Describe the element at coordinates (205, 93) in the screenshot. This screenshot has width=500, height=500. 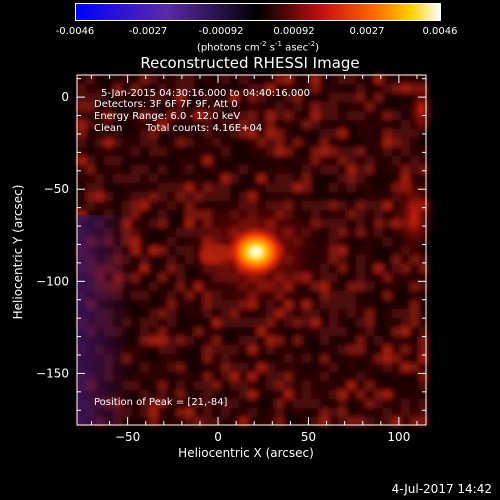
I see `time-range-text: 5-Jan-2015 04:30:16.000 to 04:40:16.000` at that location.